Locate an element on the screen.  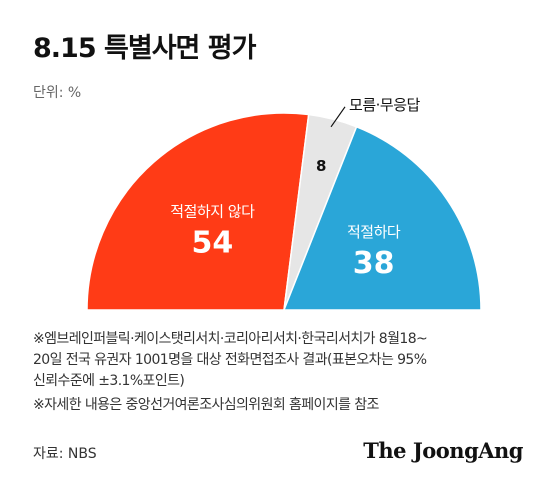
slice-value-label: 8 is located at coordinates (321, 166).